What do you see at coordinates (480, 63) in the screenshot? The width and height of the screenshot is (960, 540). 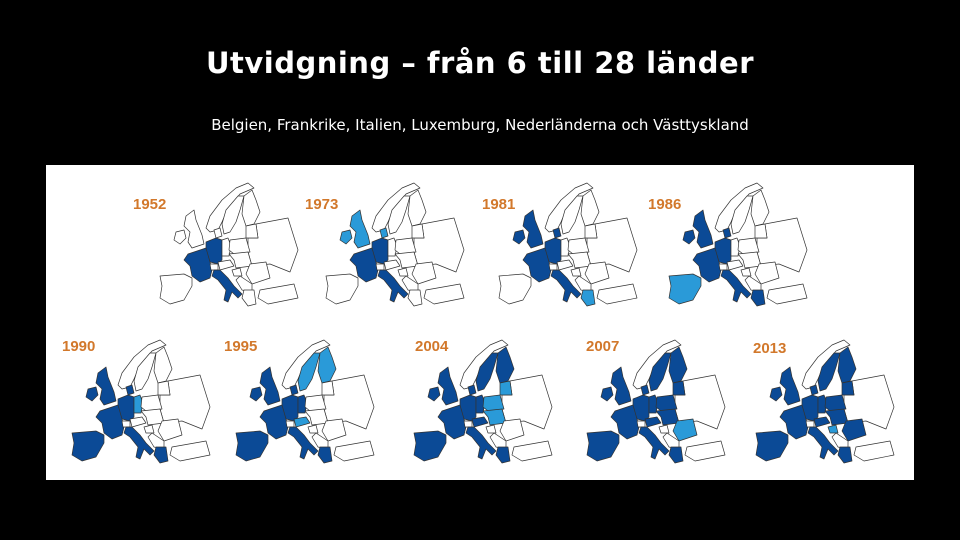 I see `slide-title: Utvidgning – från 6 till 28 länder` at bounding box center [480, 63].